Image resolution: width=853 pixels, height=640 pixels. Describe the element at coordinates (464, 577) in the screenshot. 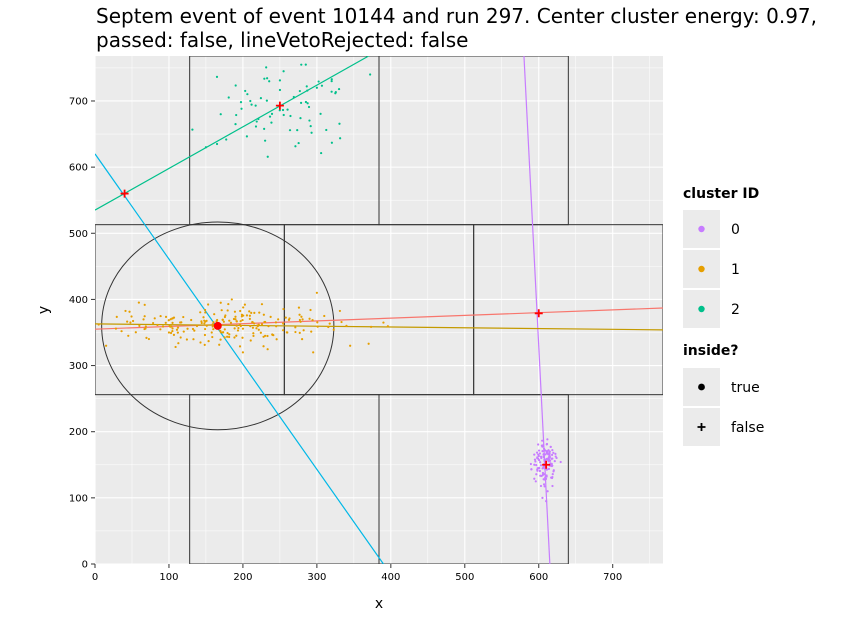

I see `x-tick-label: 500` at that location.